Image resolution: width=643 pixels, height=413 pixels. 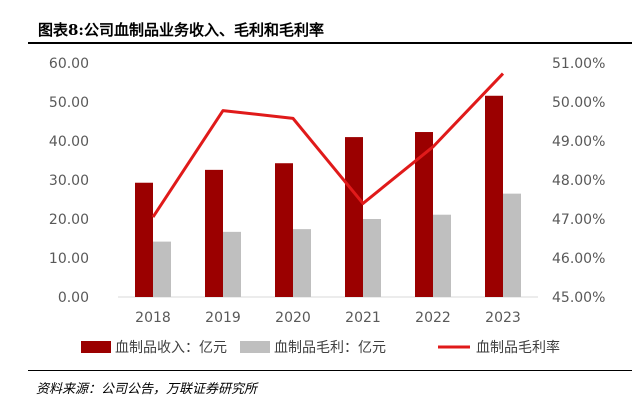 I want to click on right-axis-tick-label: 45.00%, so click(x=578, y=298).